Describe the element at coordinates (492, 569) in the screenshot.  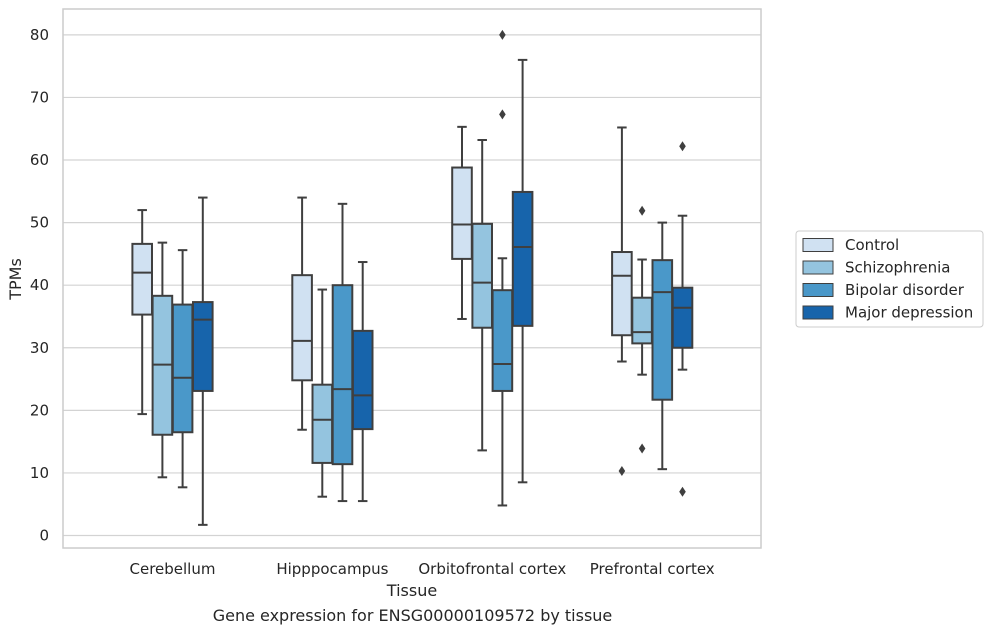
I see `x-tick-label-3: Orbitofrontal cortex` at that location.